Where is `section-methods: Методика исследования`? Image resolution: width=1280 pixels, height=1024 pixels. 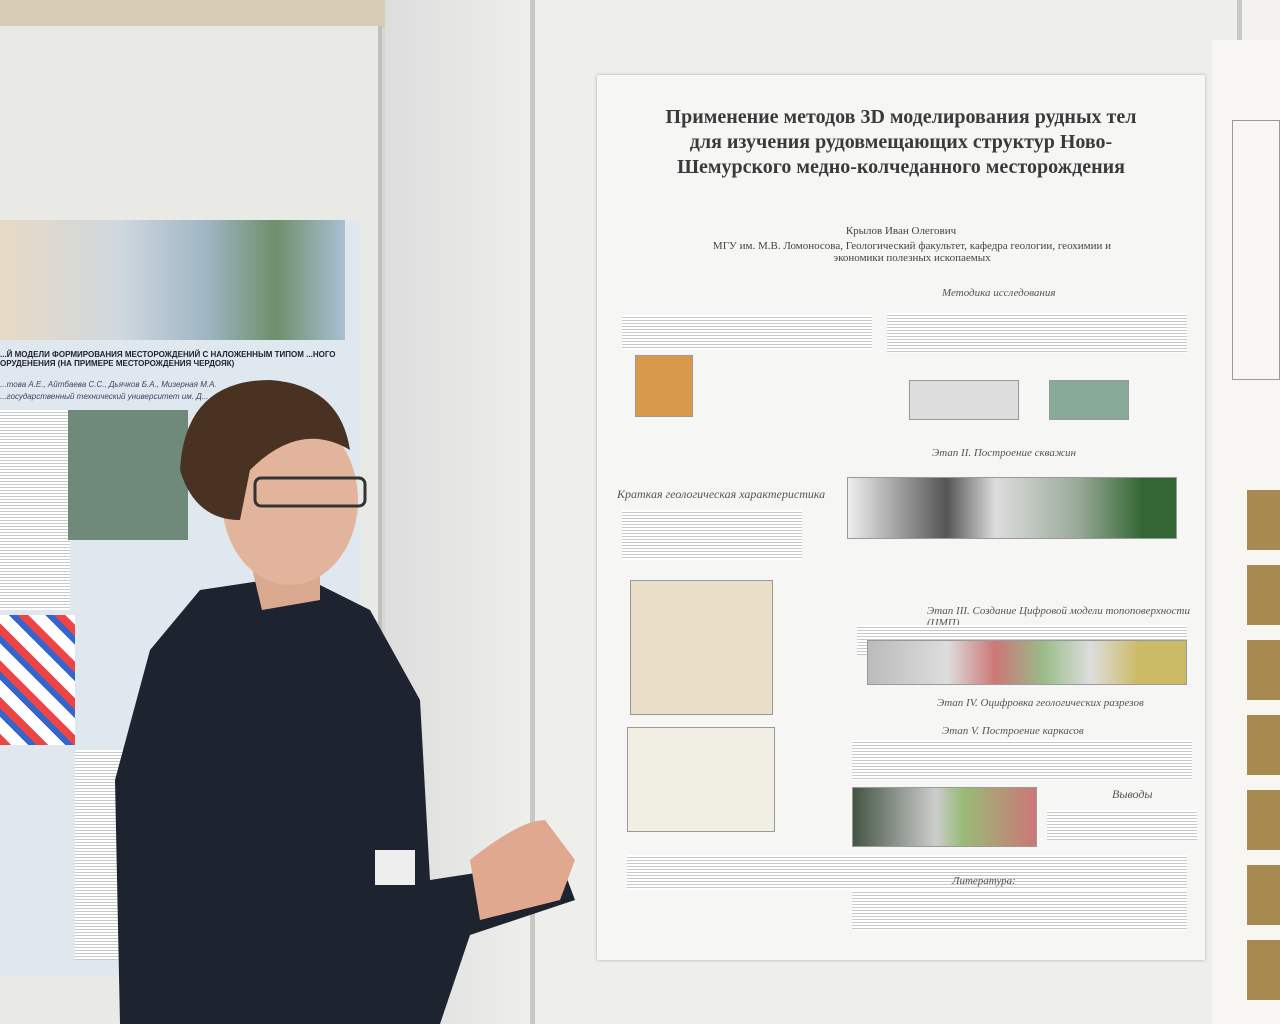 section-methods: Методика исследования is located at coordinates (999, 293).